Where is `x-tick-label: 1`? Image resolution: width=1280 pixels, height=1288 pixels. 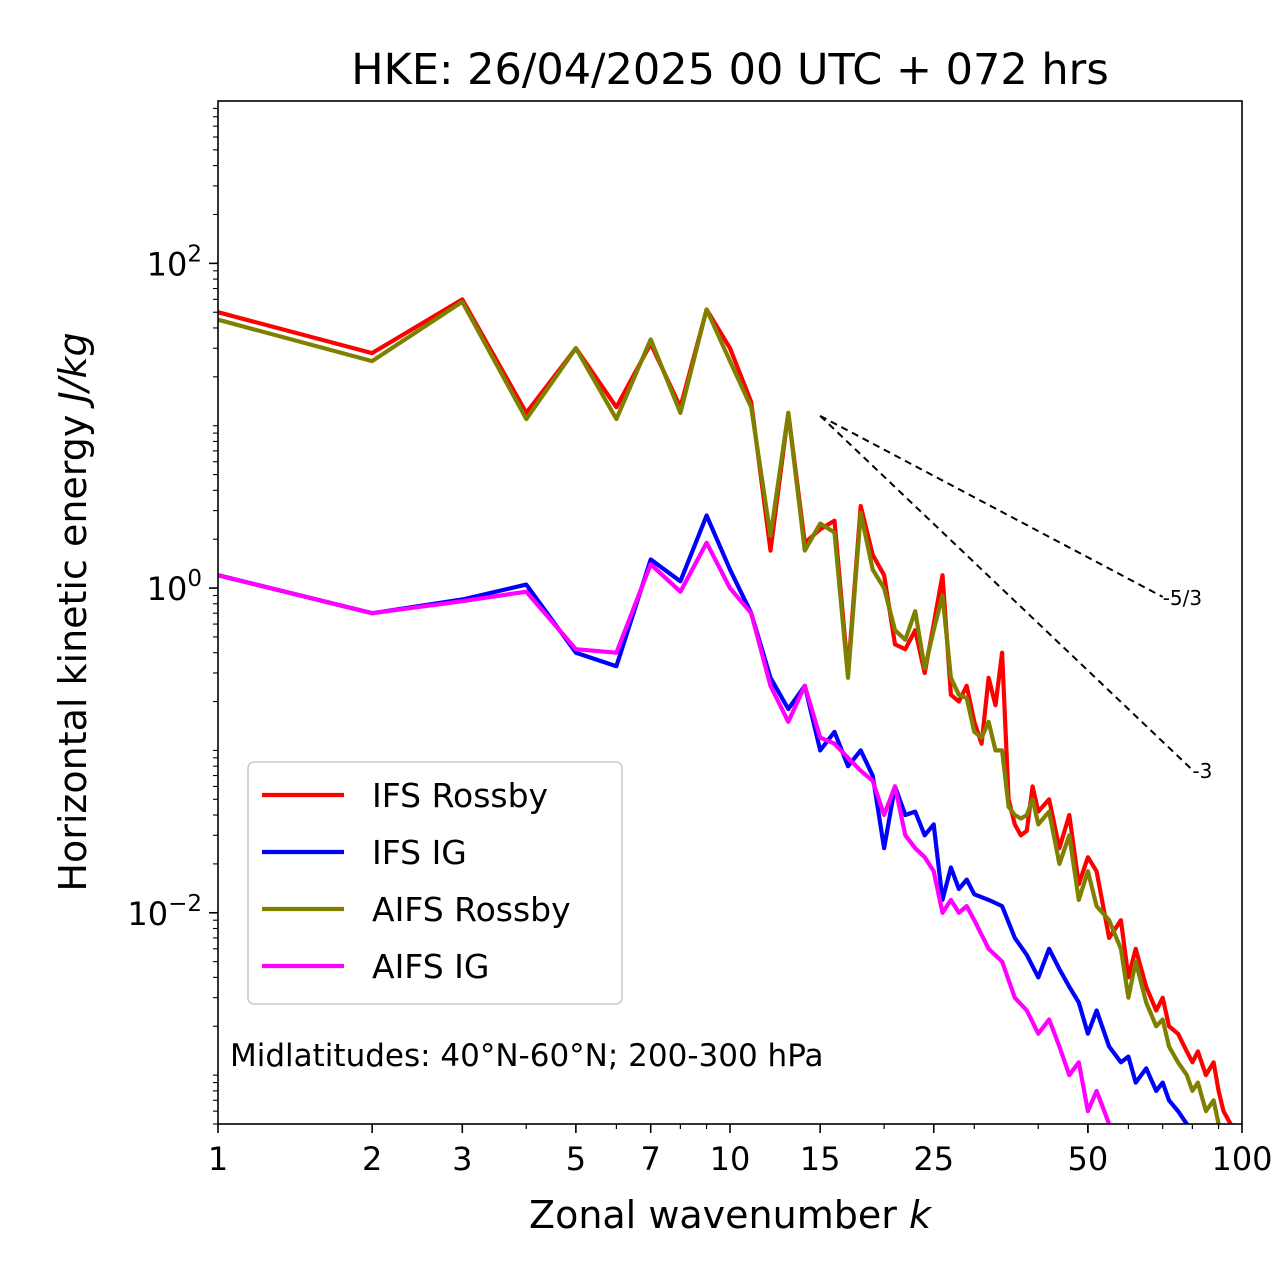 x-tick-label: 1 is located at coordinates (218, 1159).